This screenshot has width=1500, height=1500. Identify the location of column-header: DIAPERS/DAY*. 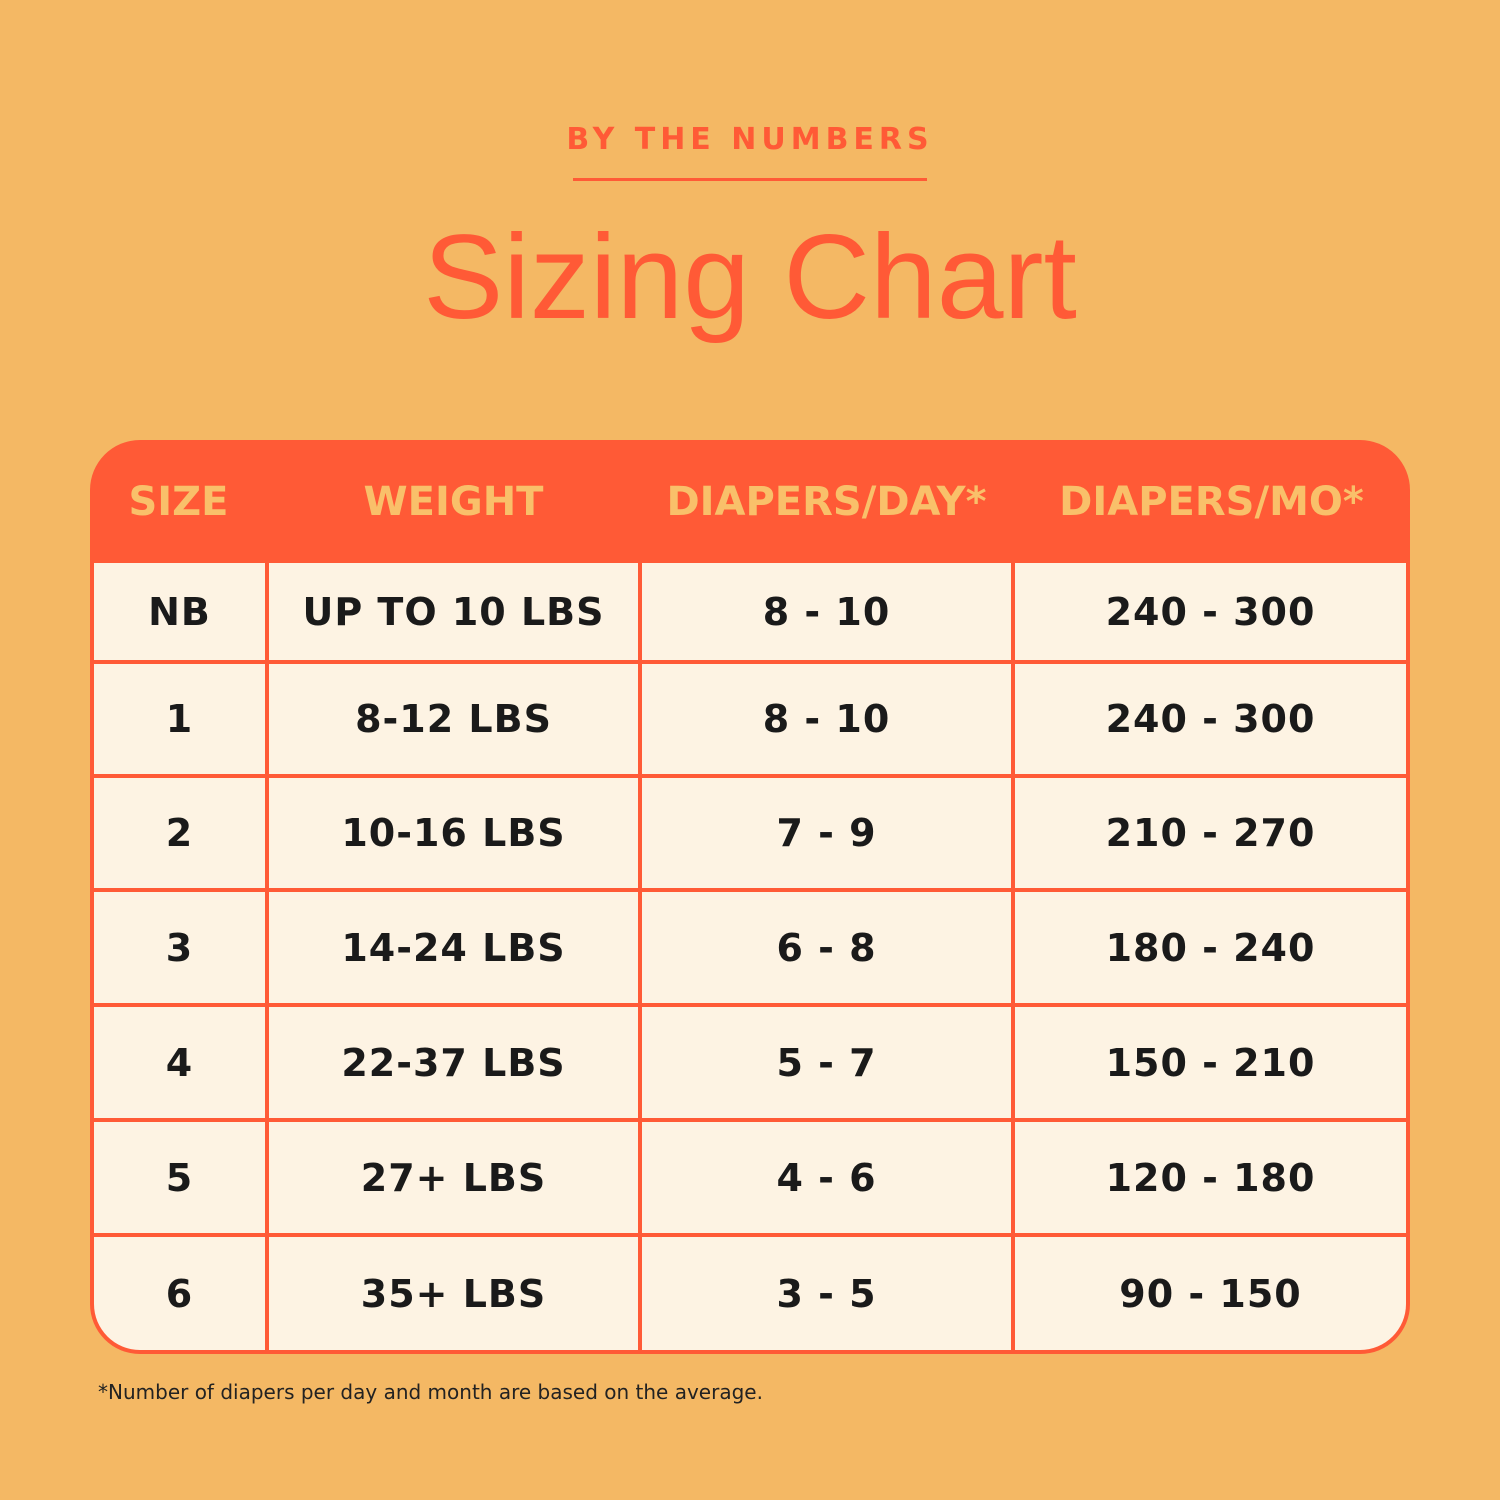
(826, 501).